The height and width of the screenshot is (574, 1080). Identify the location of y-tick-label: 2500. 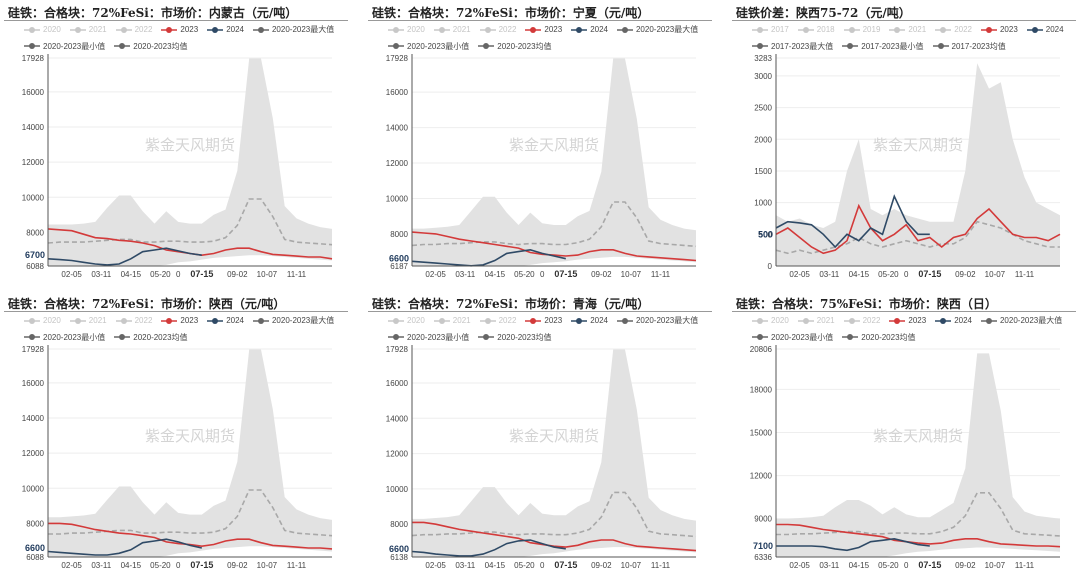
(763, 108).